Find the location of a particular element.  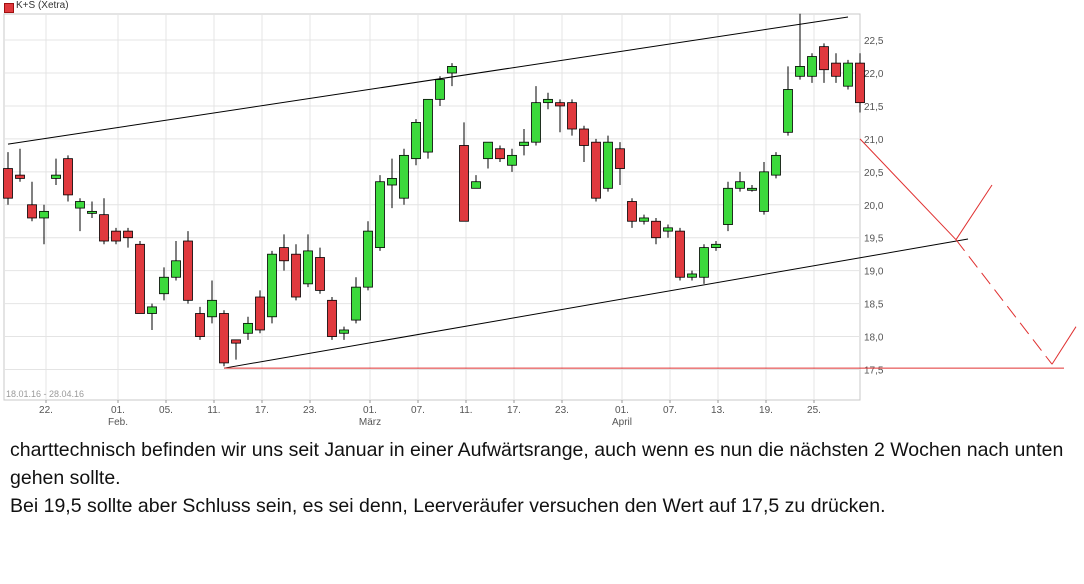

y-tick-label: 21,0 is located at coordinates (874, 140).